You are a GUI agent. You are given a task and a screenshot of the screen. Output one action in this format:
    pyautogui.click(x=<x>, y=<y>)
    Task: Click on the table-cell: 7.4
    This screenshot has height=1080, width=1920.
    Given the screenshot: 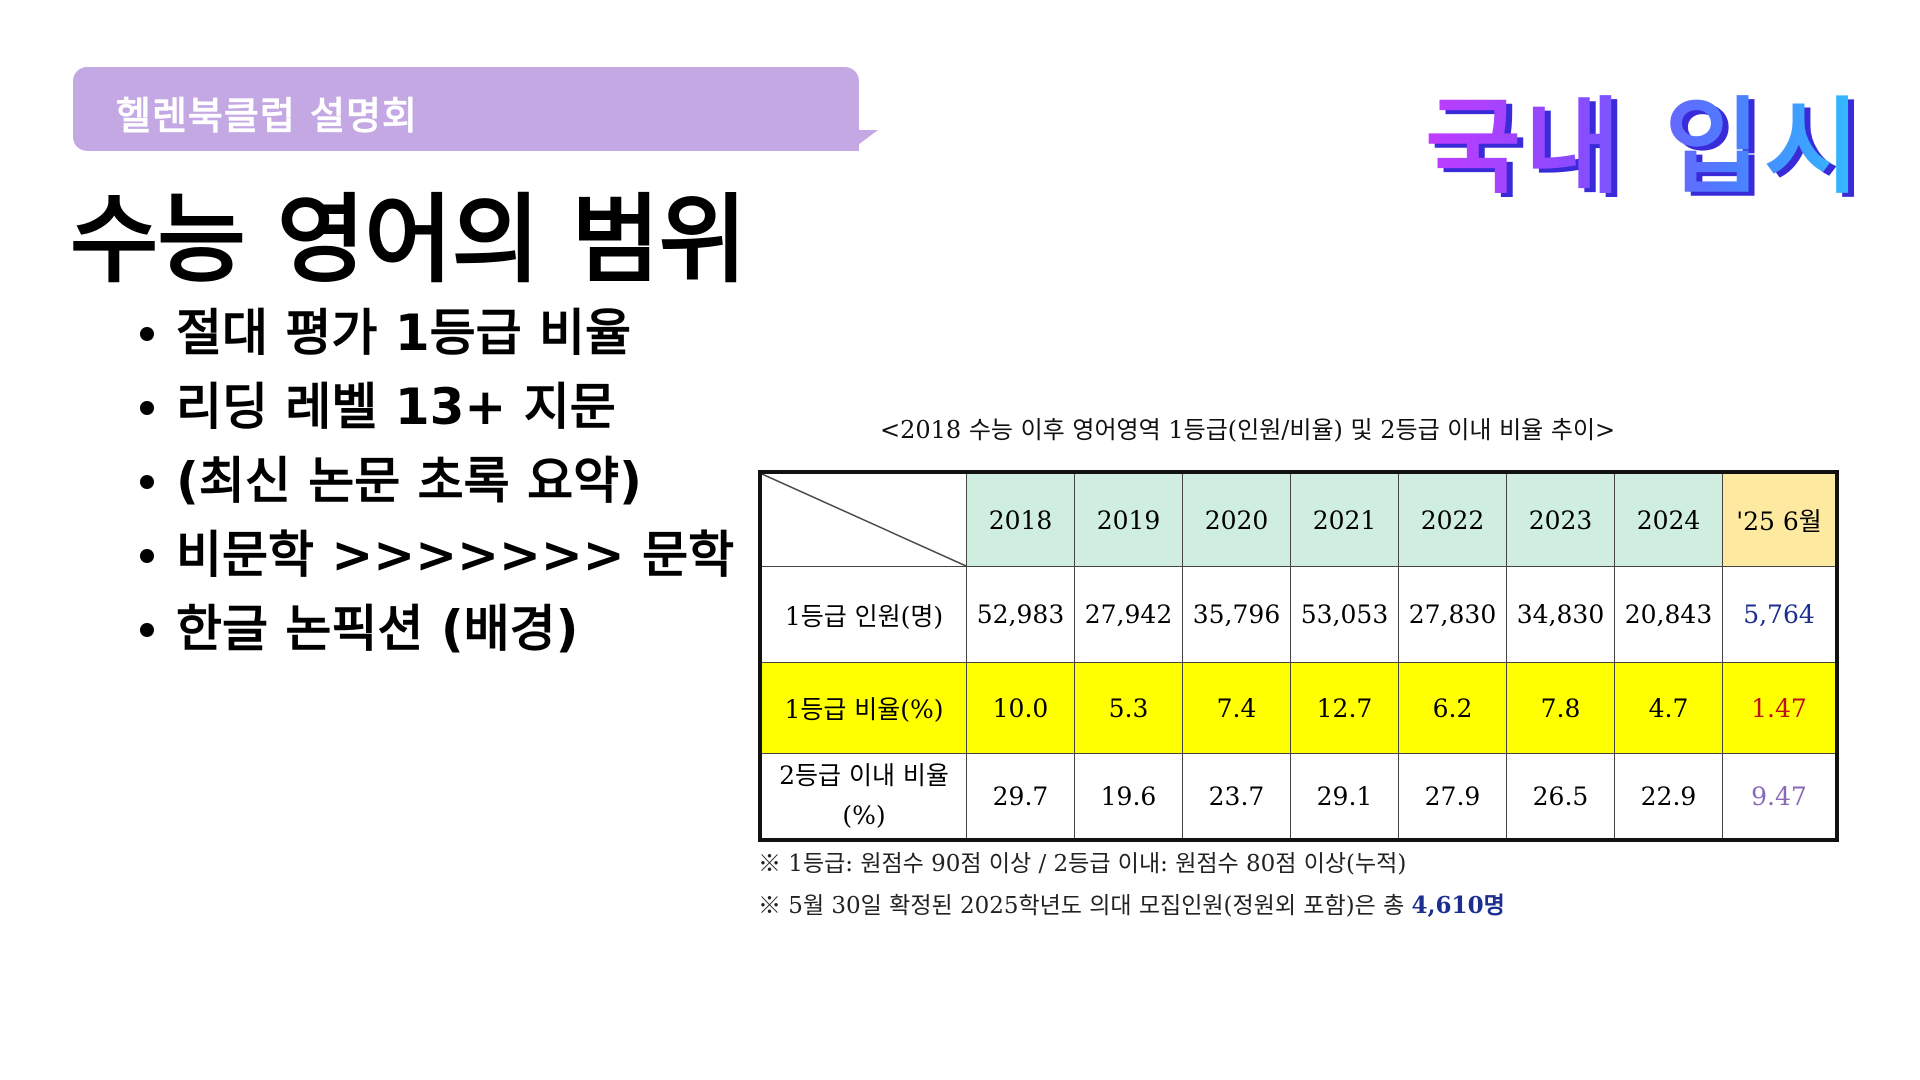 What is the action you would take?
    pyautogui.click(x=1236, y=708)
    